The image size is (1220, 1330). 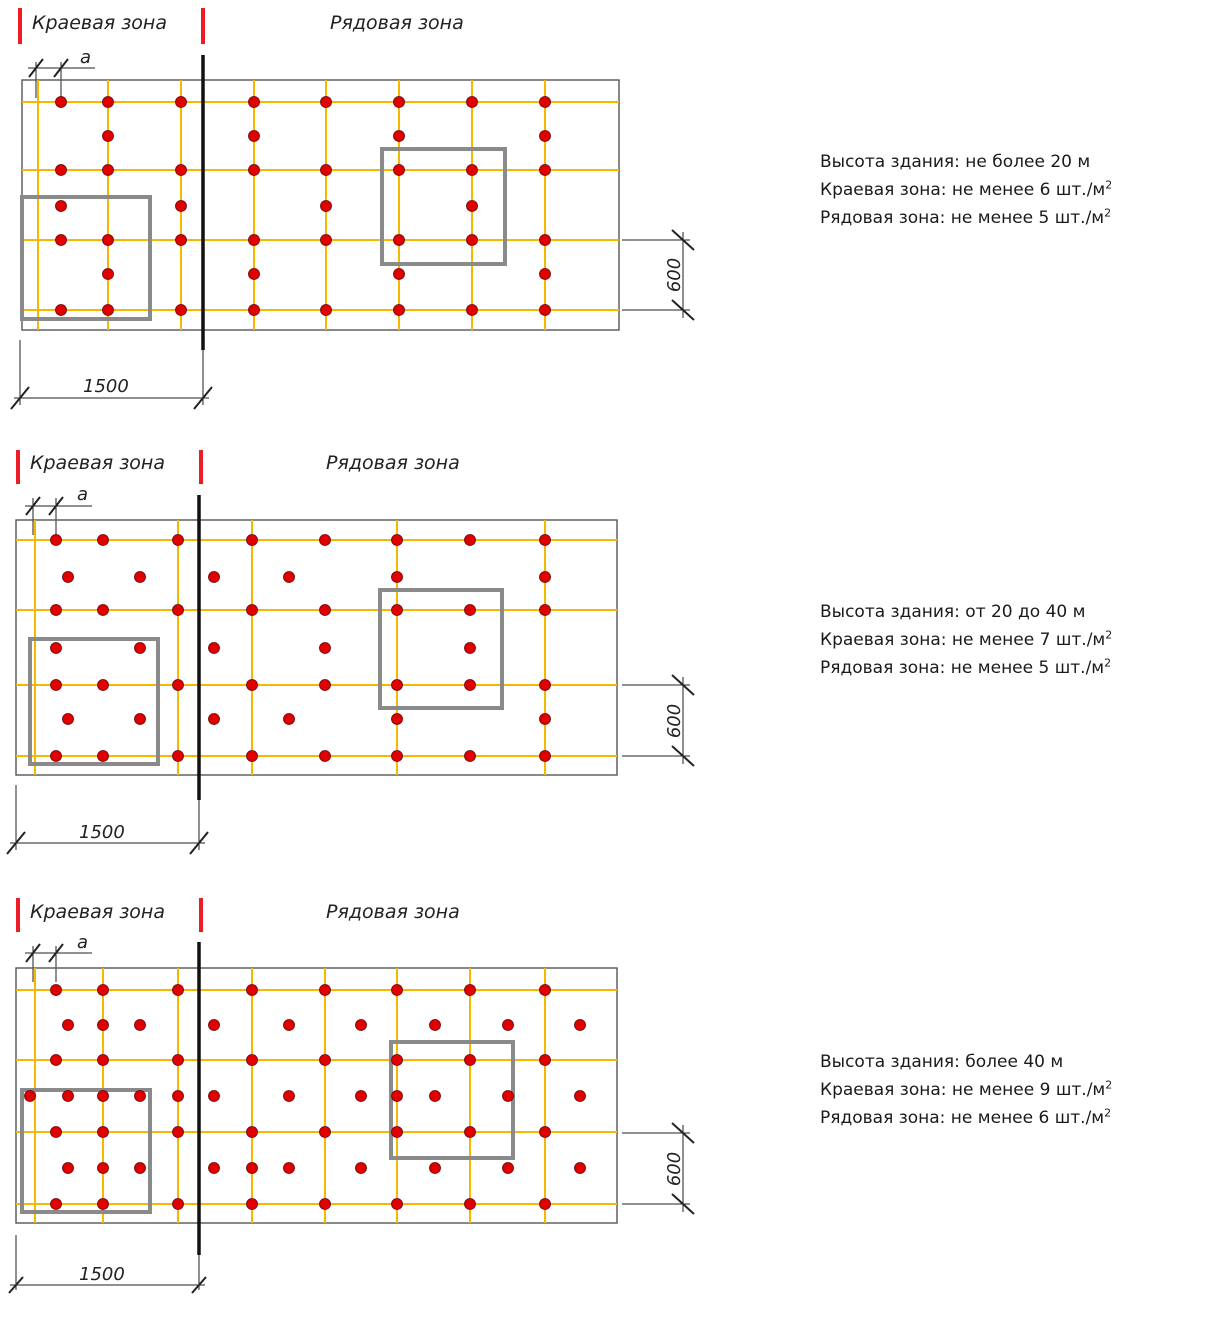 I want to click on legend-edge: Краевая зона: не менее 6 шт./м2, so click(x=966, y=189).